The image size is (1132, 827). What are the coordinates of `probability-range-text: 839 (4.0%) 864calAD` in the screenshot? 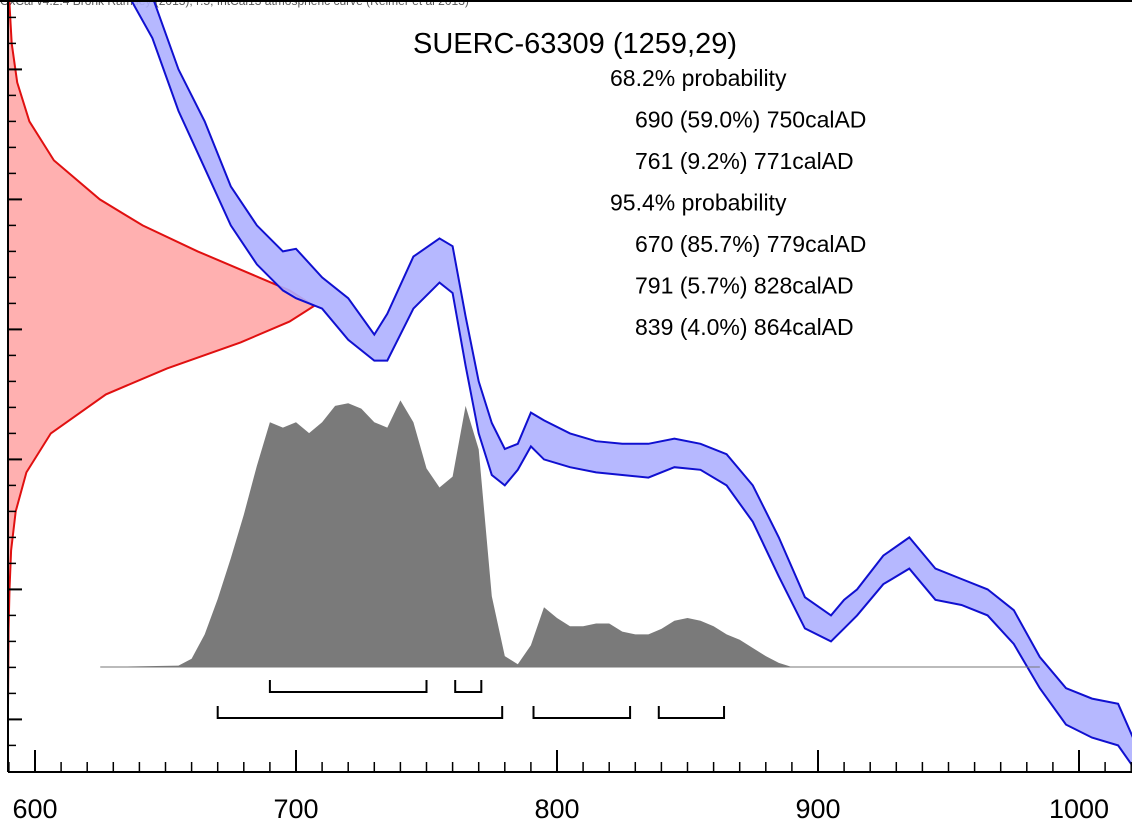 It's located at (744, 327).